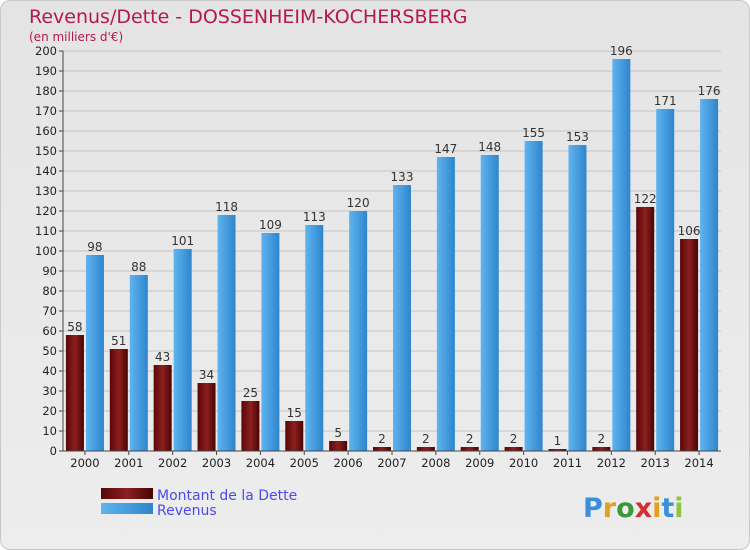  What do you see at coordinates (46, 91) in the screenshot?
I see `y-tick-label: 180` at bounding box center [46, 91].